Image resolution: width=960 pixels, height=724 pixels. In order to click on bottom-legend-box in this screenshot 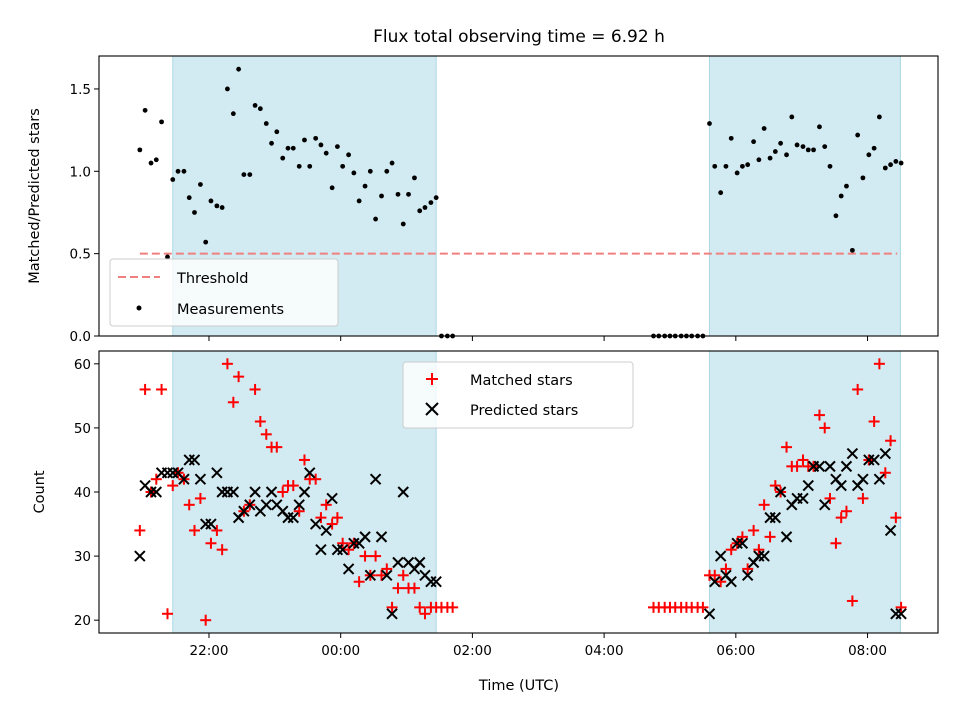, I will do `click(518, 395)`.